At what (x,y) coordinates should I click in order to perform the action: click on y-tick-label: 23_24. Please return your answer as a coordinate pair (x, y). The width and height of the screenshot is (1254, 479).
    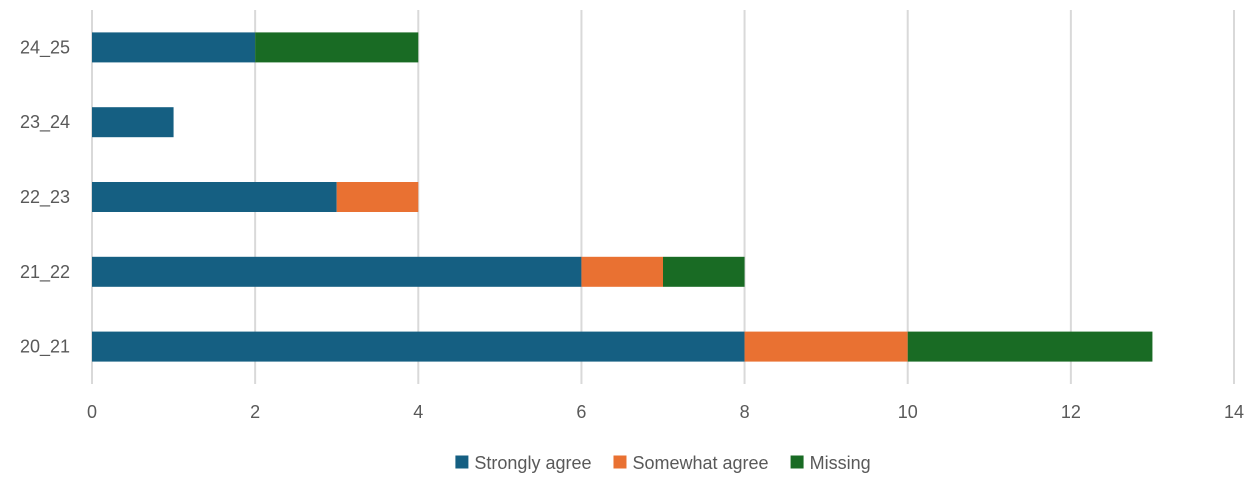
    Looking at the image, I should click on (45, 122).